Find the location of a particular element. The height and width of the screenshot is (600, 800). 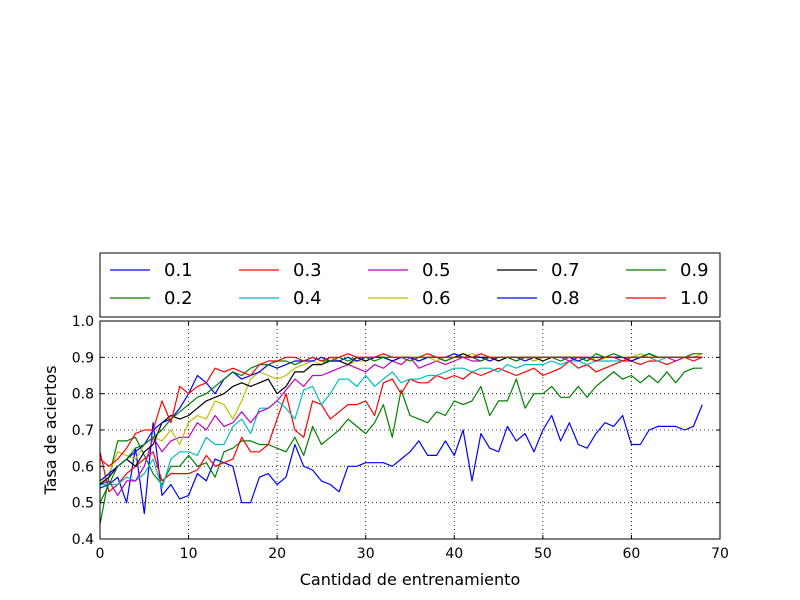

y-tick-label: 0.4 is located at coordinates (83, 540).